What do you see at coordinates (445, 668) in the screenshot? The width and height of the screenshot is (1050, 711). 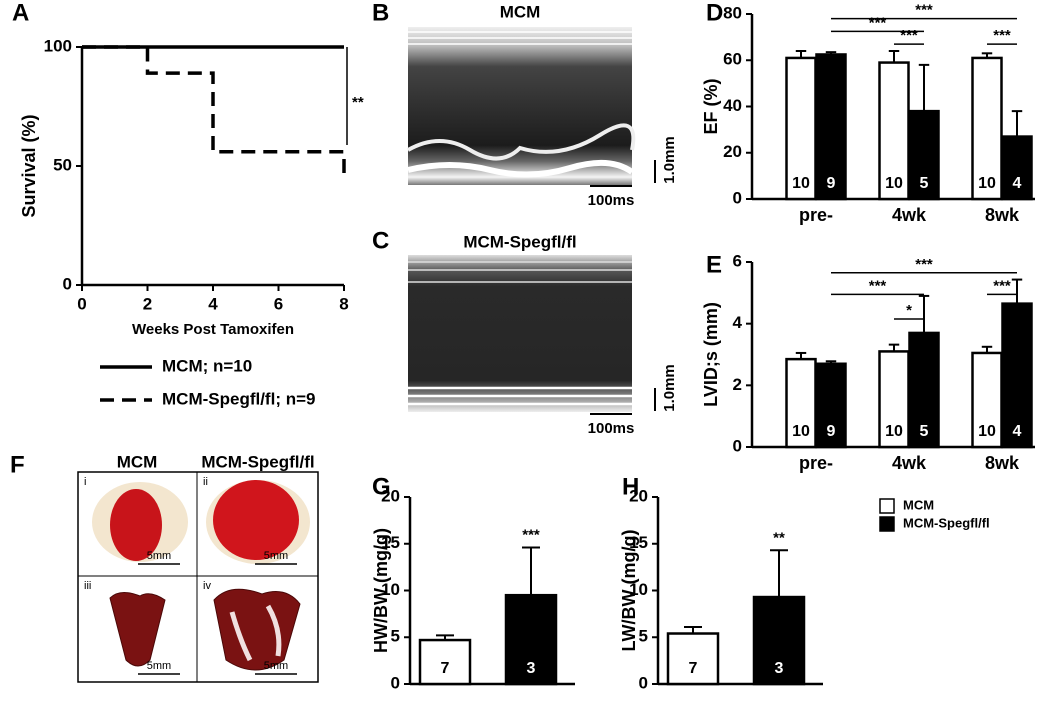 I see `count-label: 7` at bounding box center [445, 668].